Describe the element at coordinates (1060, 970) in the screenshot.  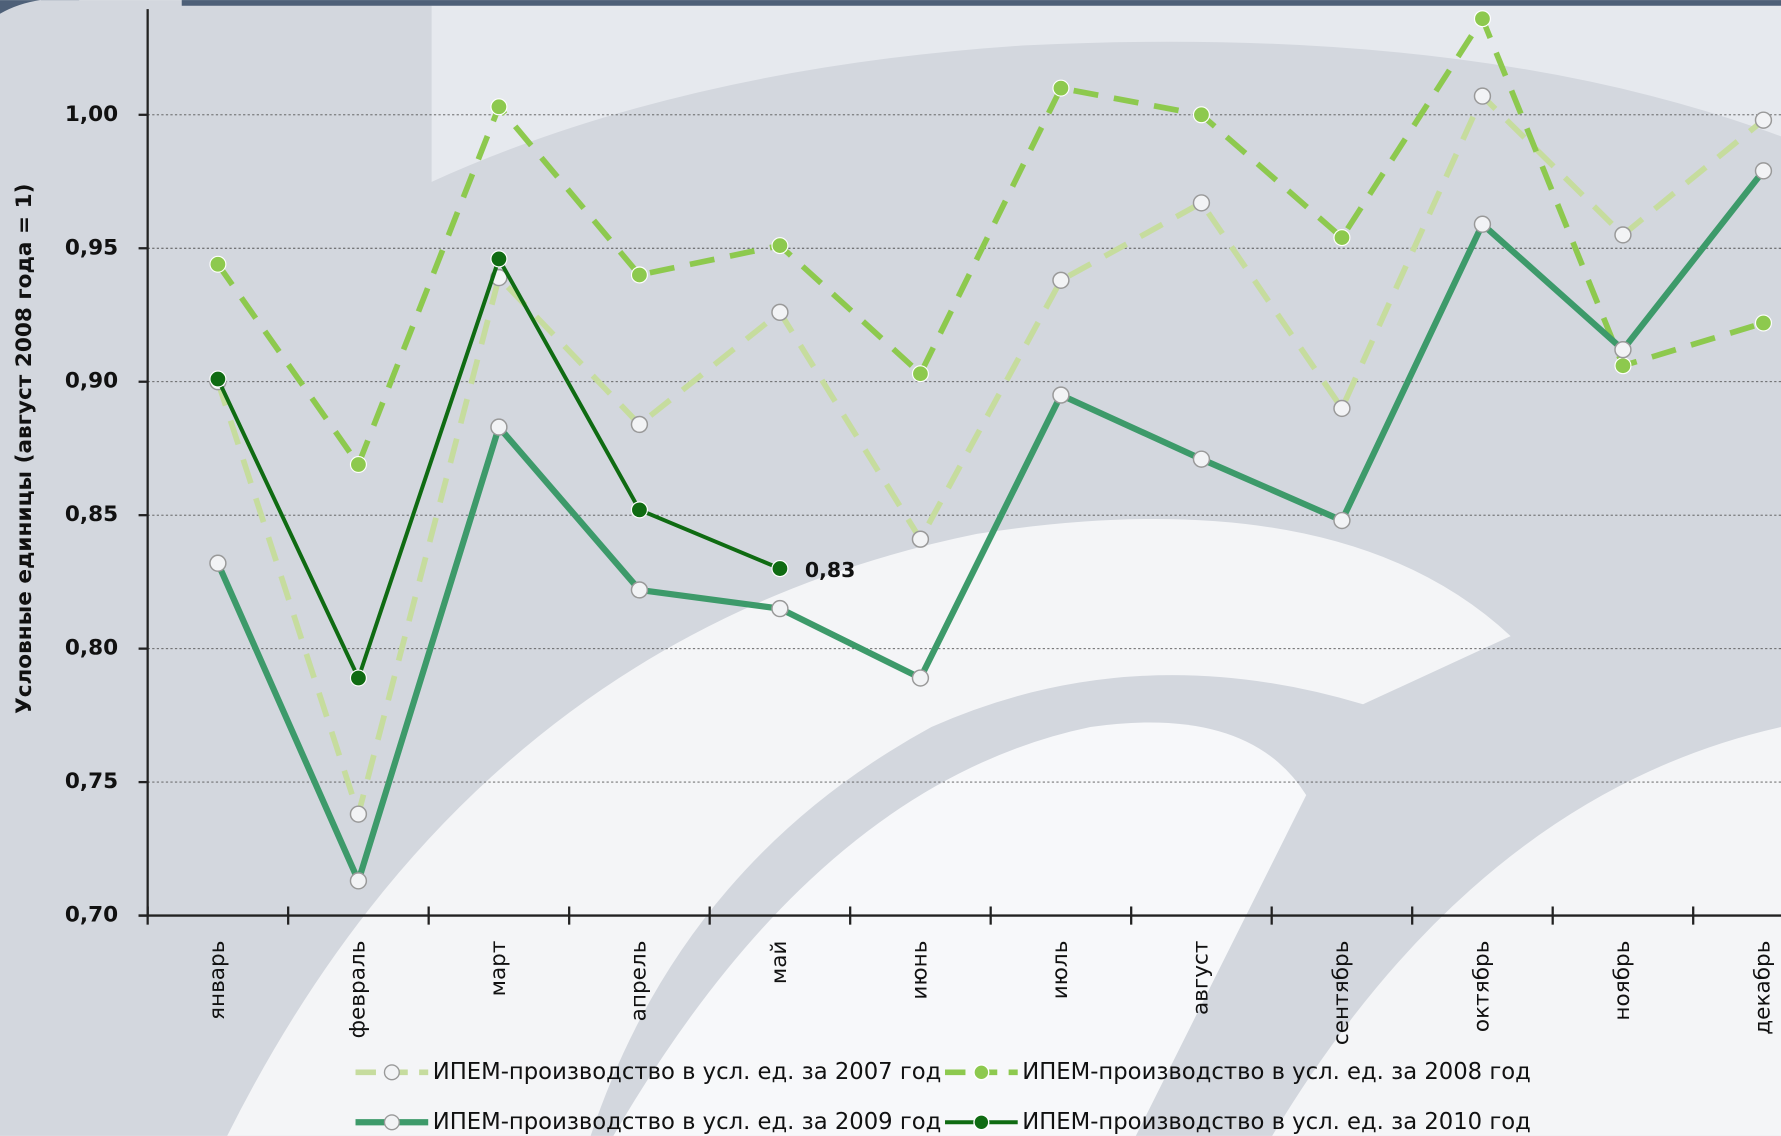
I see `x-tick-label: июль` at that location.